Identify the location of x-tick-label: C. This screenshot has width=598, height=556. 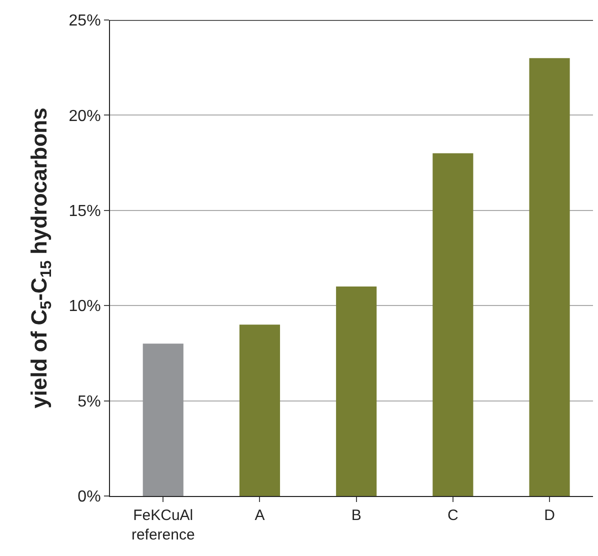
(453, 515).